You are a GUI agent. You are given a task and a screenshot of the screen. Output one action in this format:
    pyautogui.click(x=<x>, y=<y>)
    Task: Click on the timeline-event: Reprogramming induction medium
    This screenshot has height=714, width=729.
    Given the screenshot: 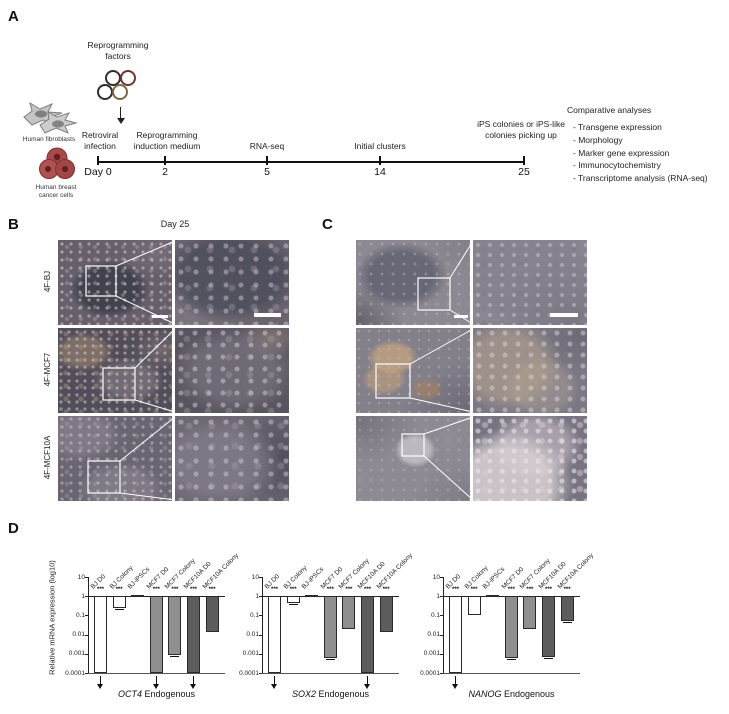 What is the action you would take?
    pyautogui.click(x=167, y=140)
    